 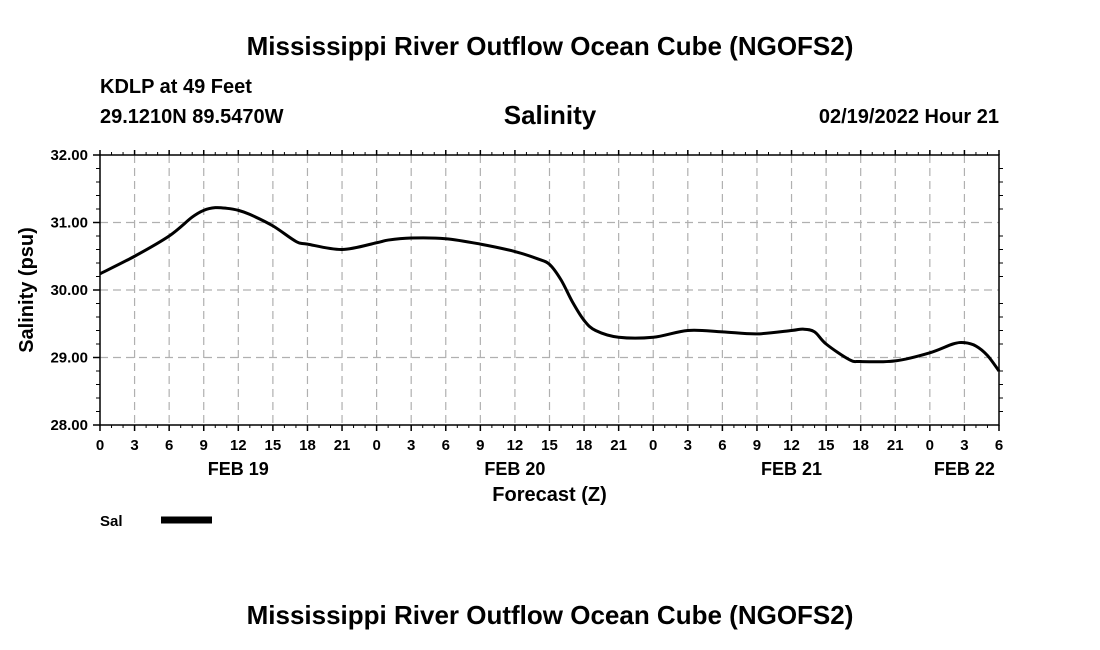 I want to click on chart-subtitle: Salinity, so click(x=550, y=115).